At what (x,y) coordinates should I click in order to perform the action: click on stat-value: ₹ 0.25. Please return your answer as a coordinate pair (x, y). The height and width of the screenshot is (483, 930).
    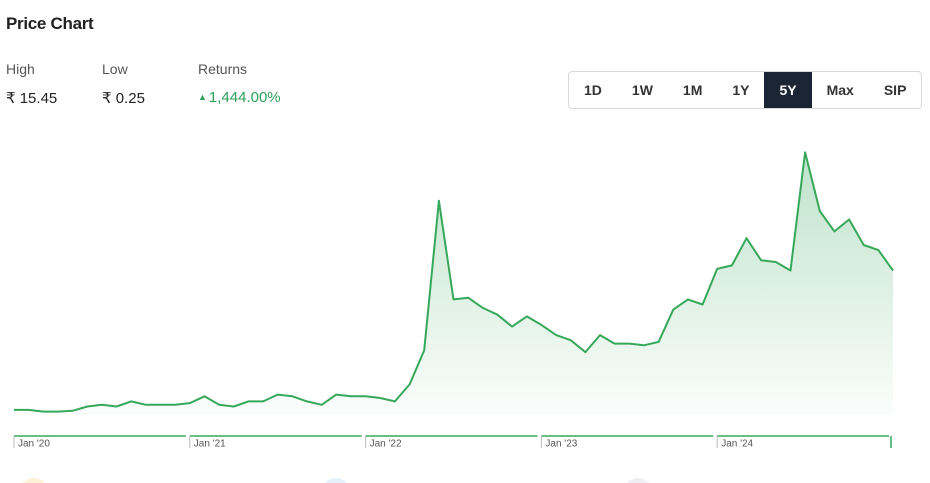
    Looking at the image, I should click on (123, 98).